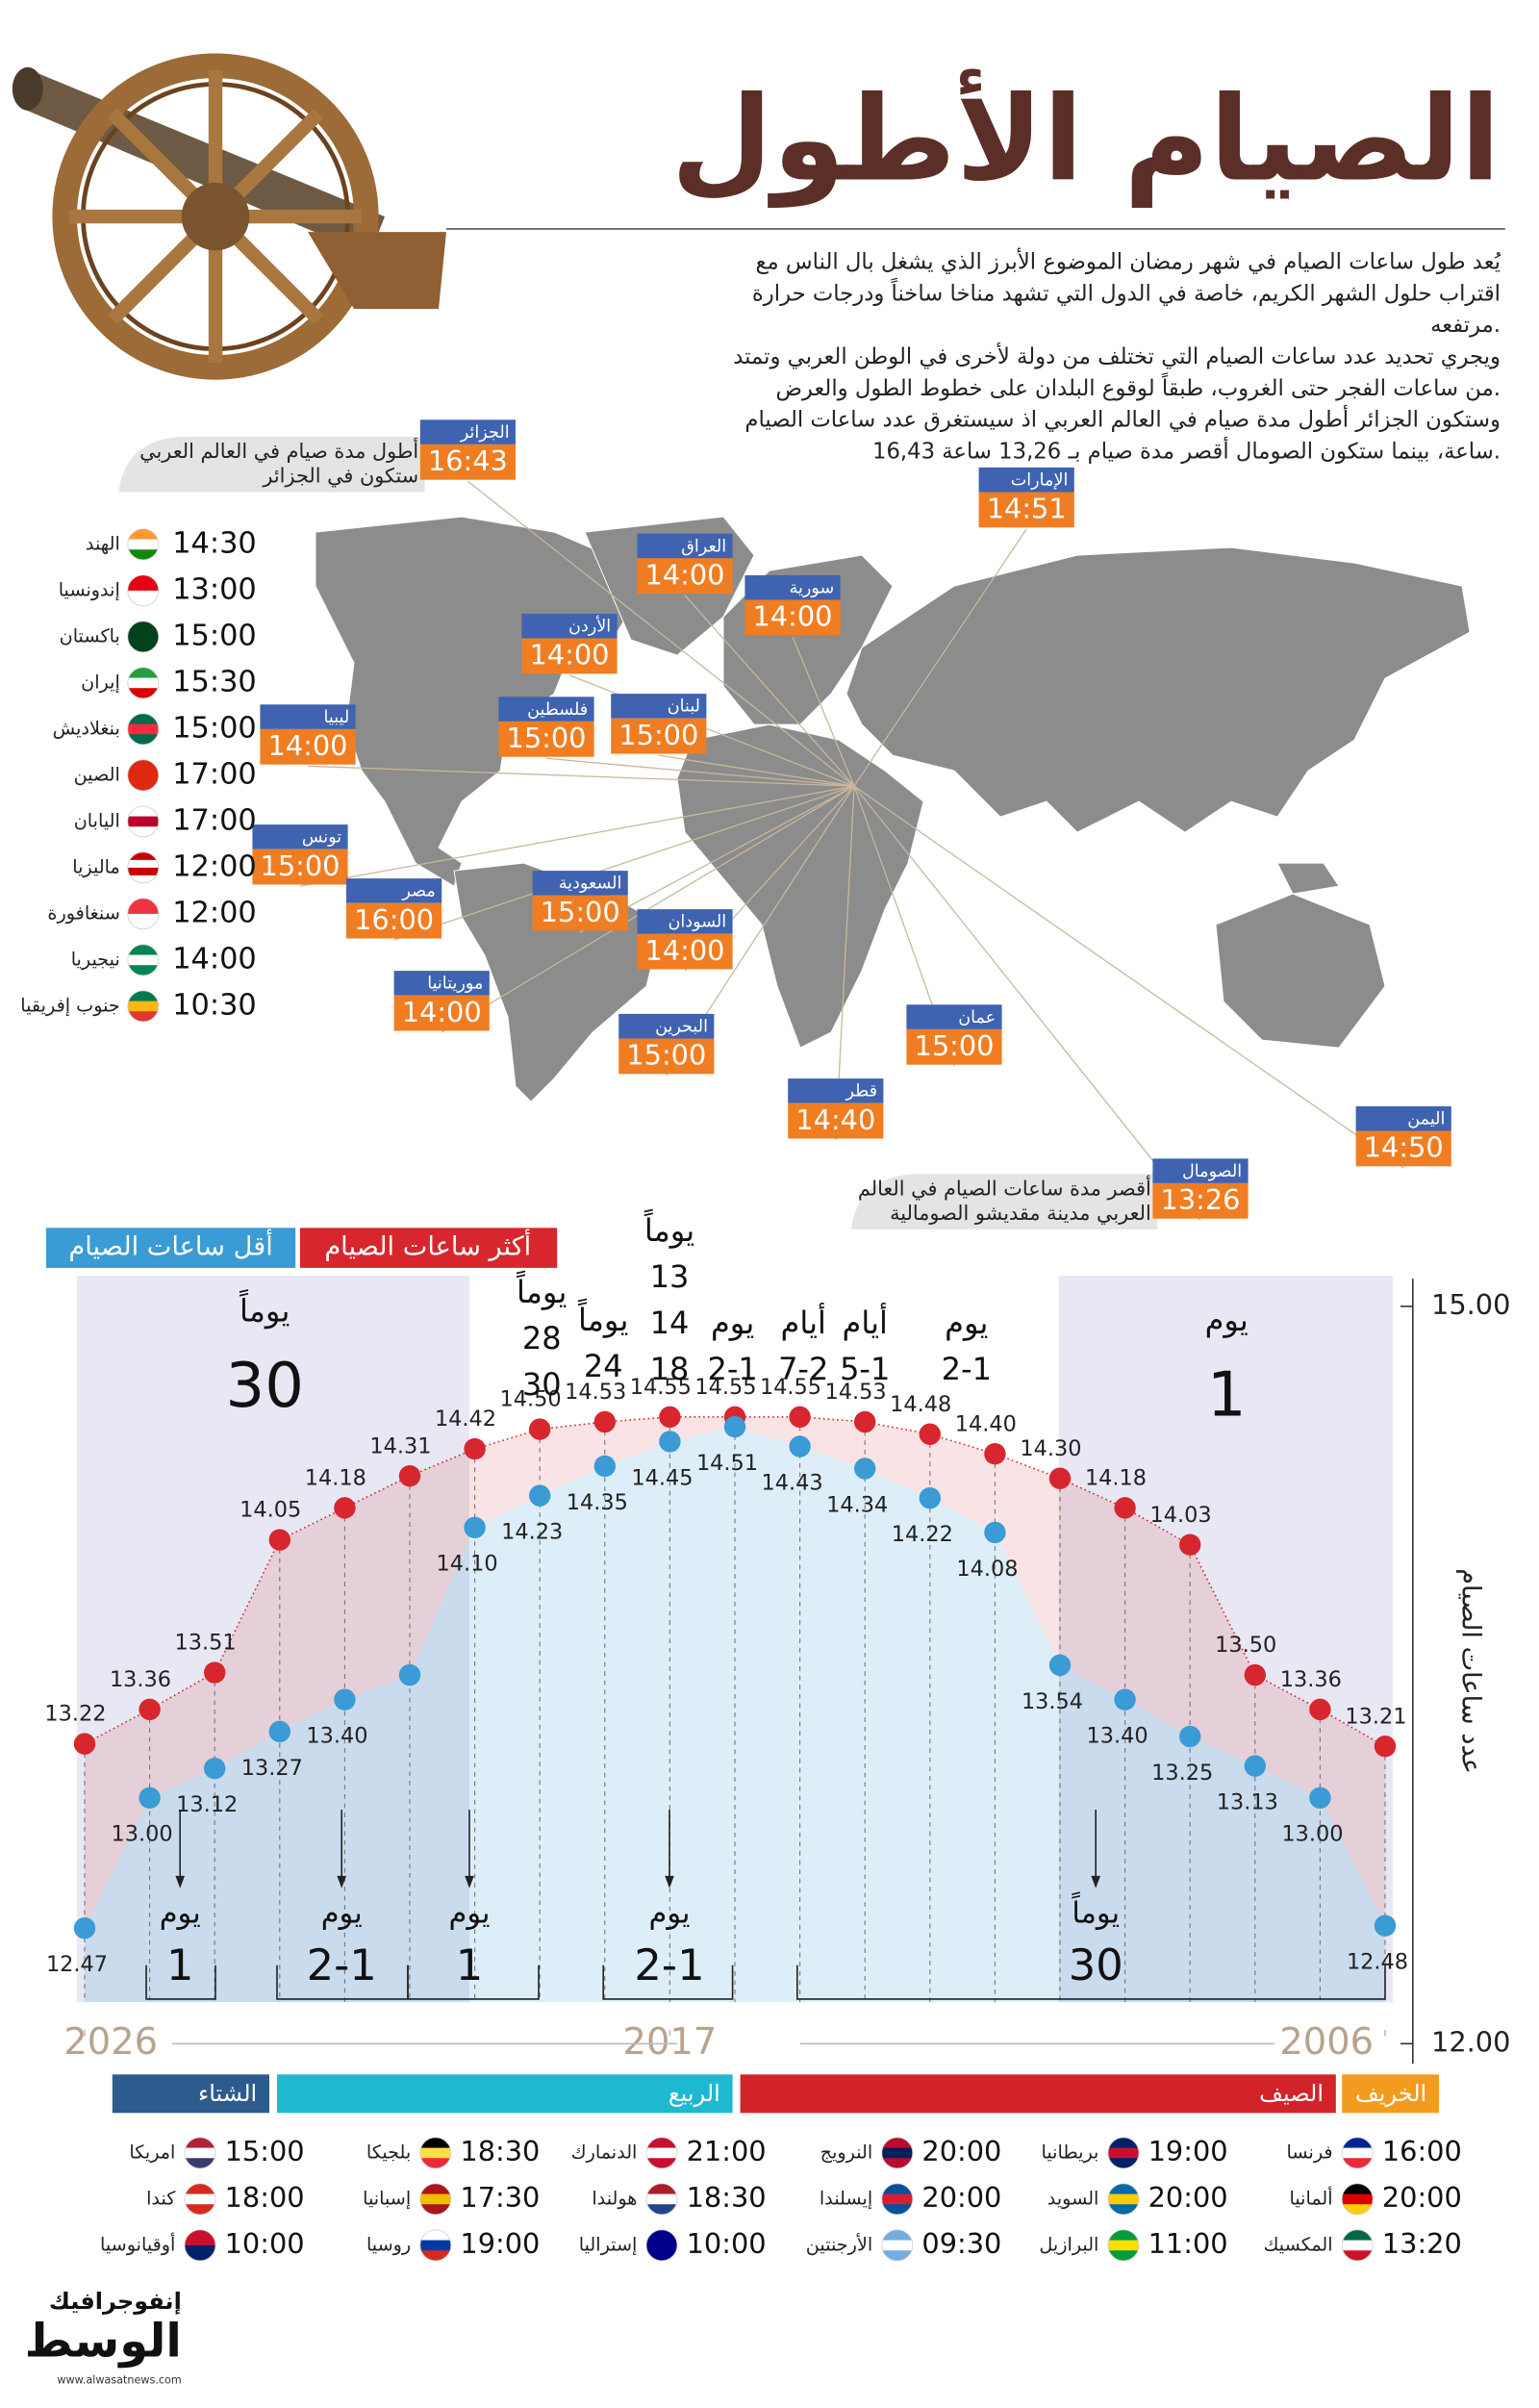 This screenshot has width=1539, height=2408. Describe the element at coordinates (662, 1477) in the screenshot. I see `value-label: 14.45` at that location.